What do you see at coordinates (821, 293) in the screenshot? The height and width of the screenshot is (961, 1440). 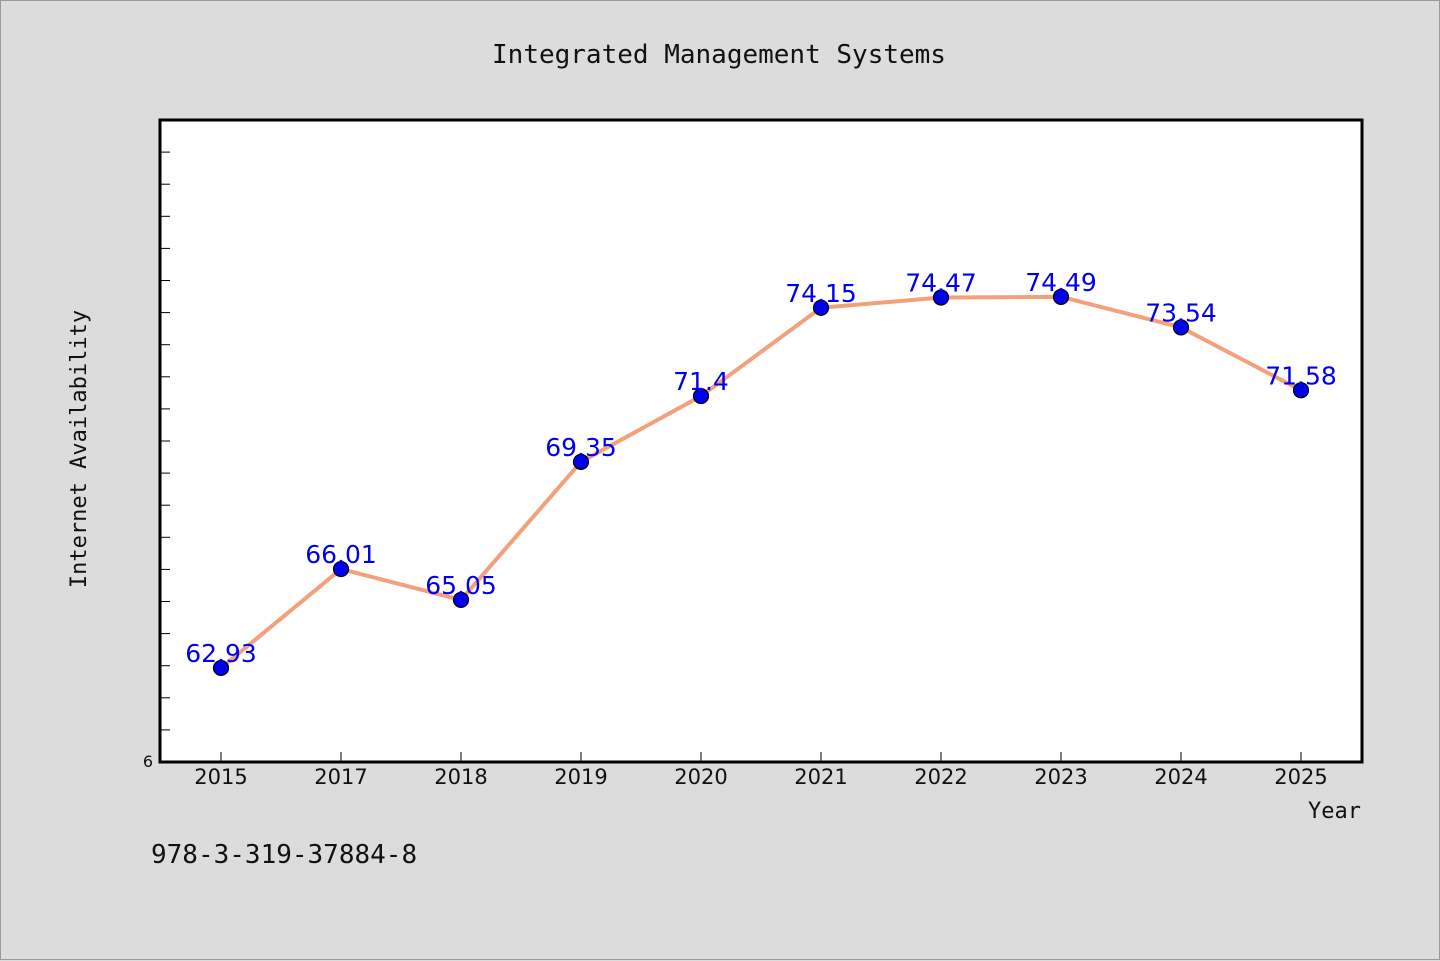 I see `data-label: 74.15` at bounding box center [821, 293].